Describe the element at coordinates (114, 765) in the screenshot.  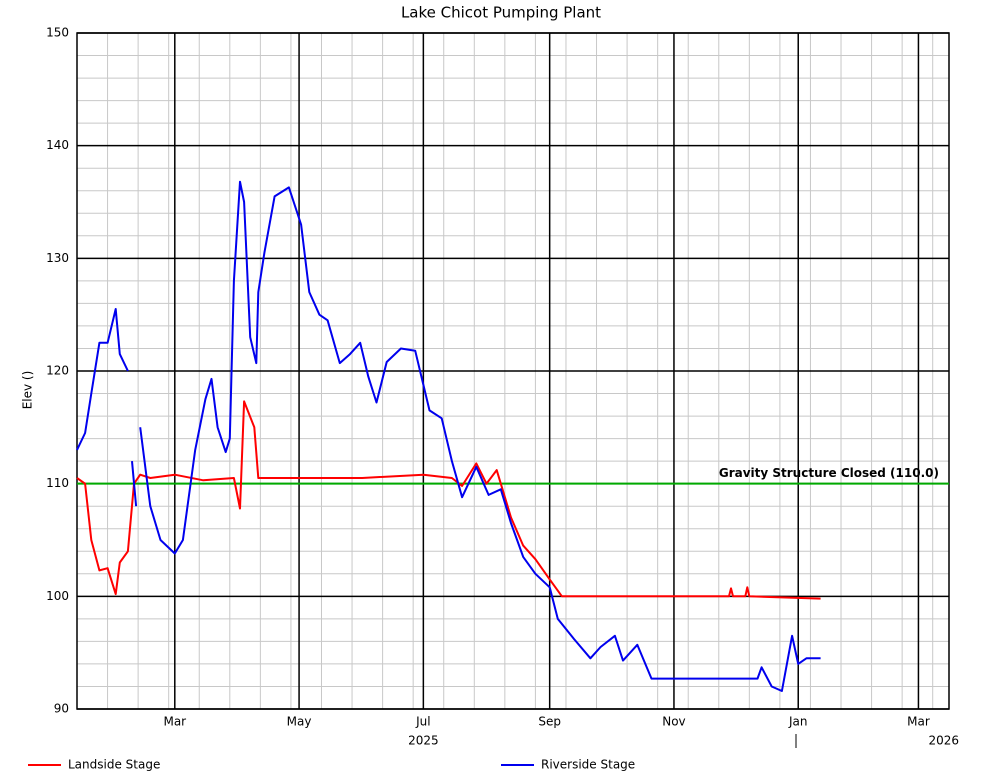
I see `legend-label: Landside Stage` at that location.